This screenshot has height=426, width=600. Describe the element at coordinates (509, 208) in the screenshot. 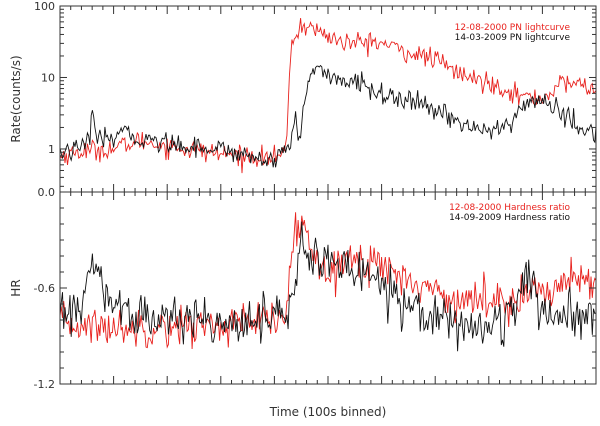

I see `legend-entry-hr-2000: 12-08-2000 Hardness ratio` at that location.